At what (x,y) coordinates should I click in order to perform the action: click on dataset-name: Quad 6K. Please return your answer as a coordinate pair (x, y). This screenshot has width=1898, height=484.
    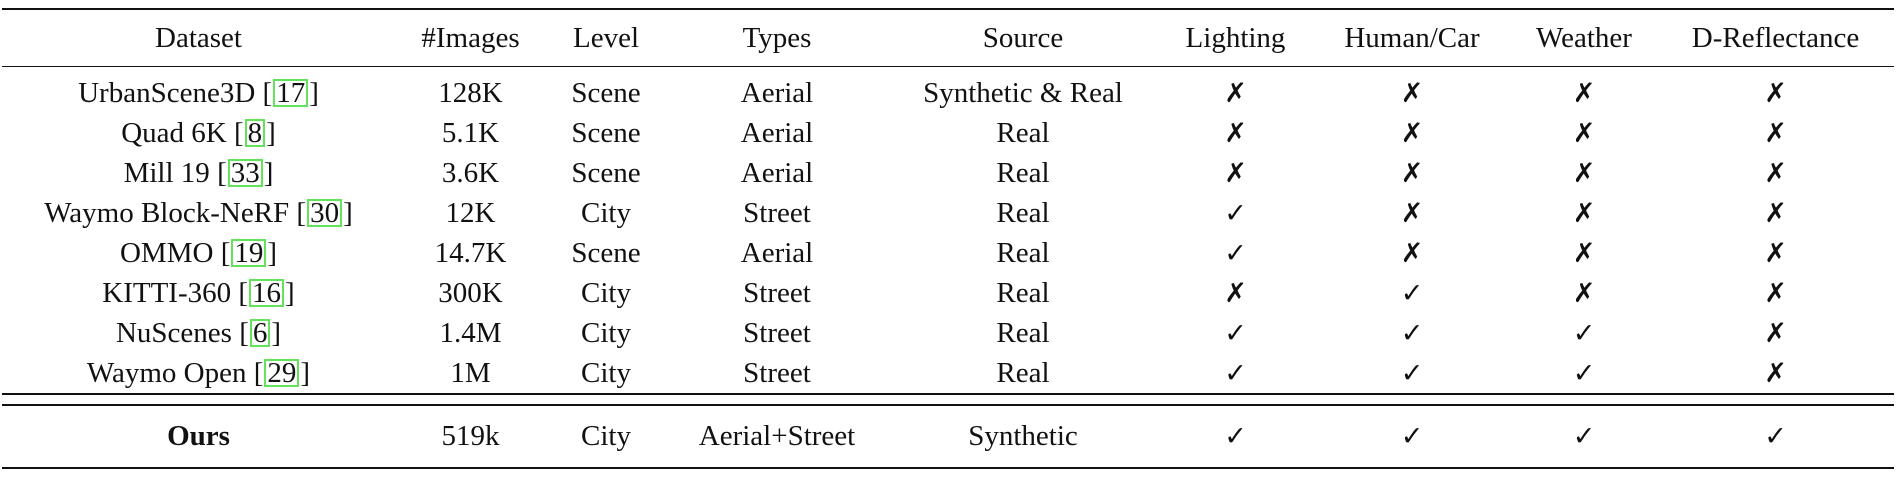
    Looking at the image, I should click on (174, 132).